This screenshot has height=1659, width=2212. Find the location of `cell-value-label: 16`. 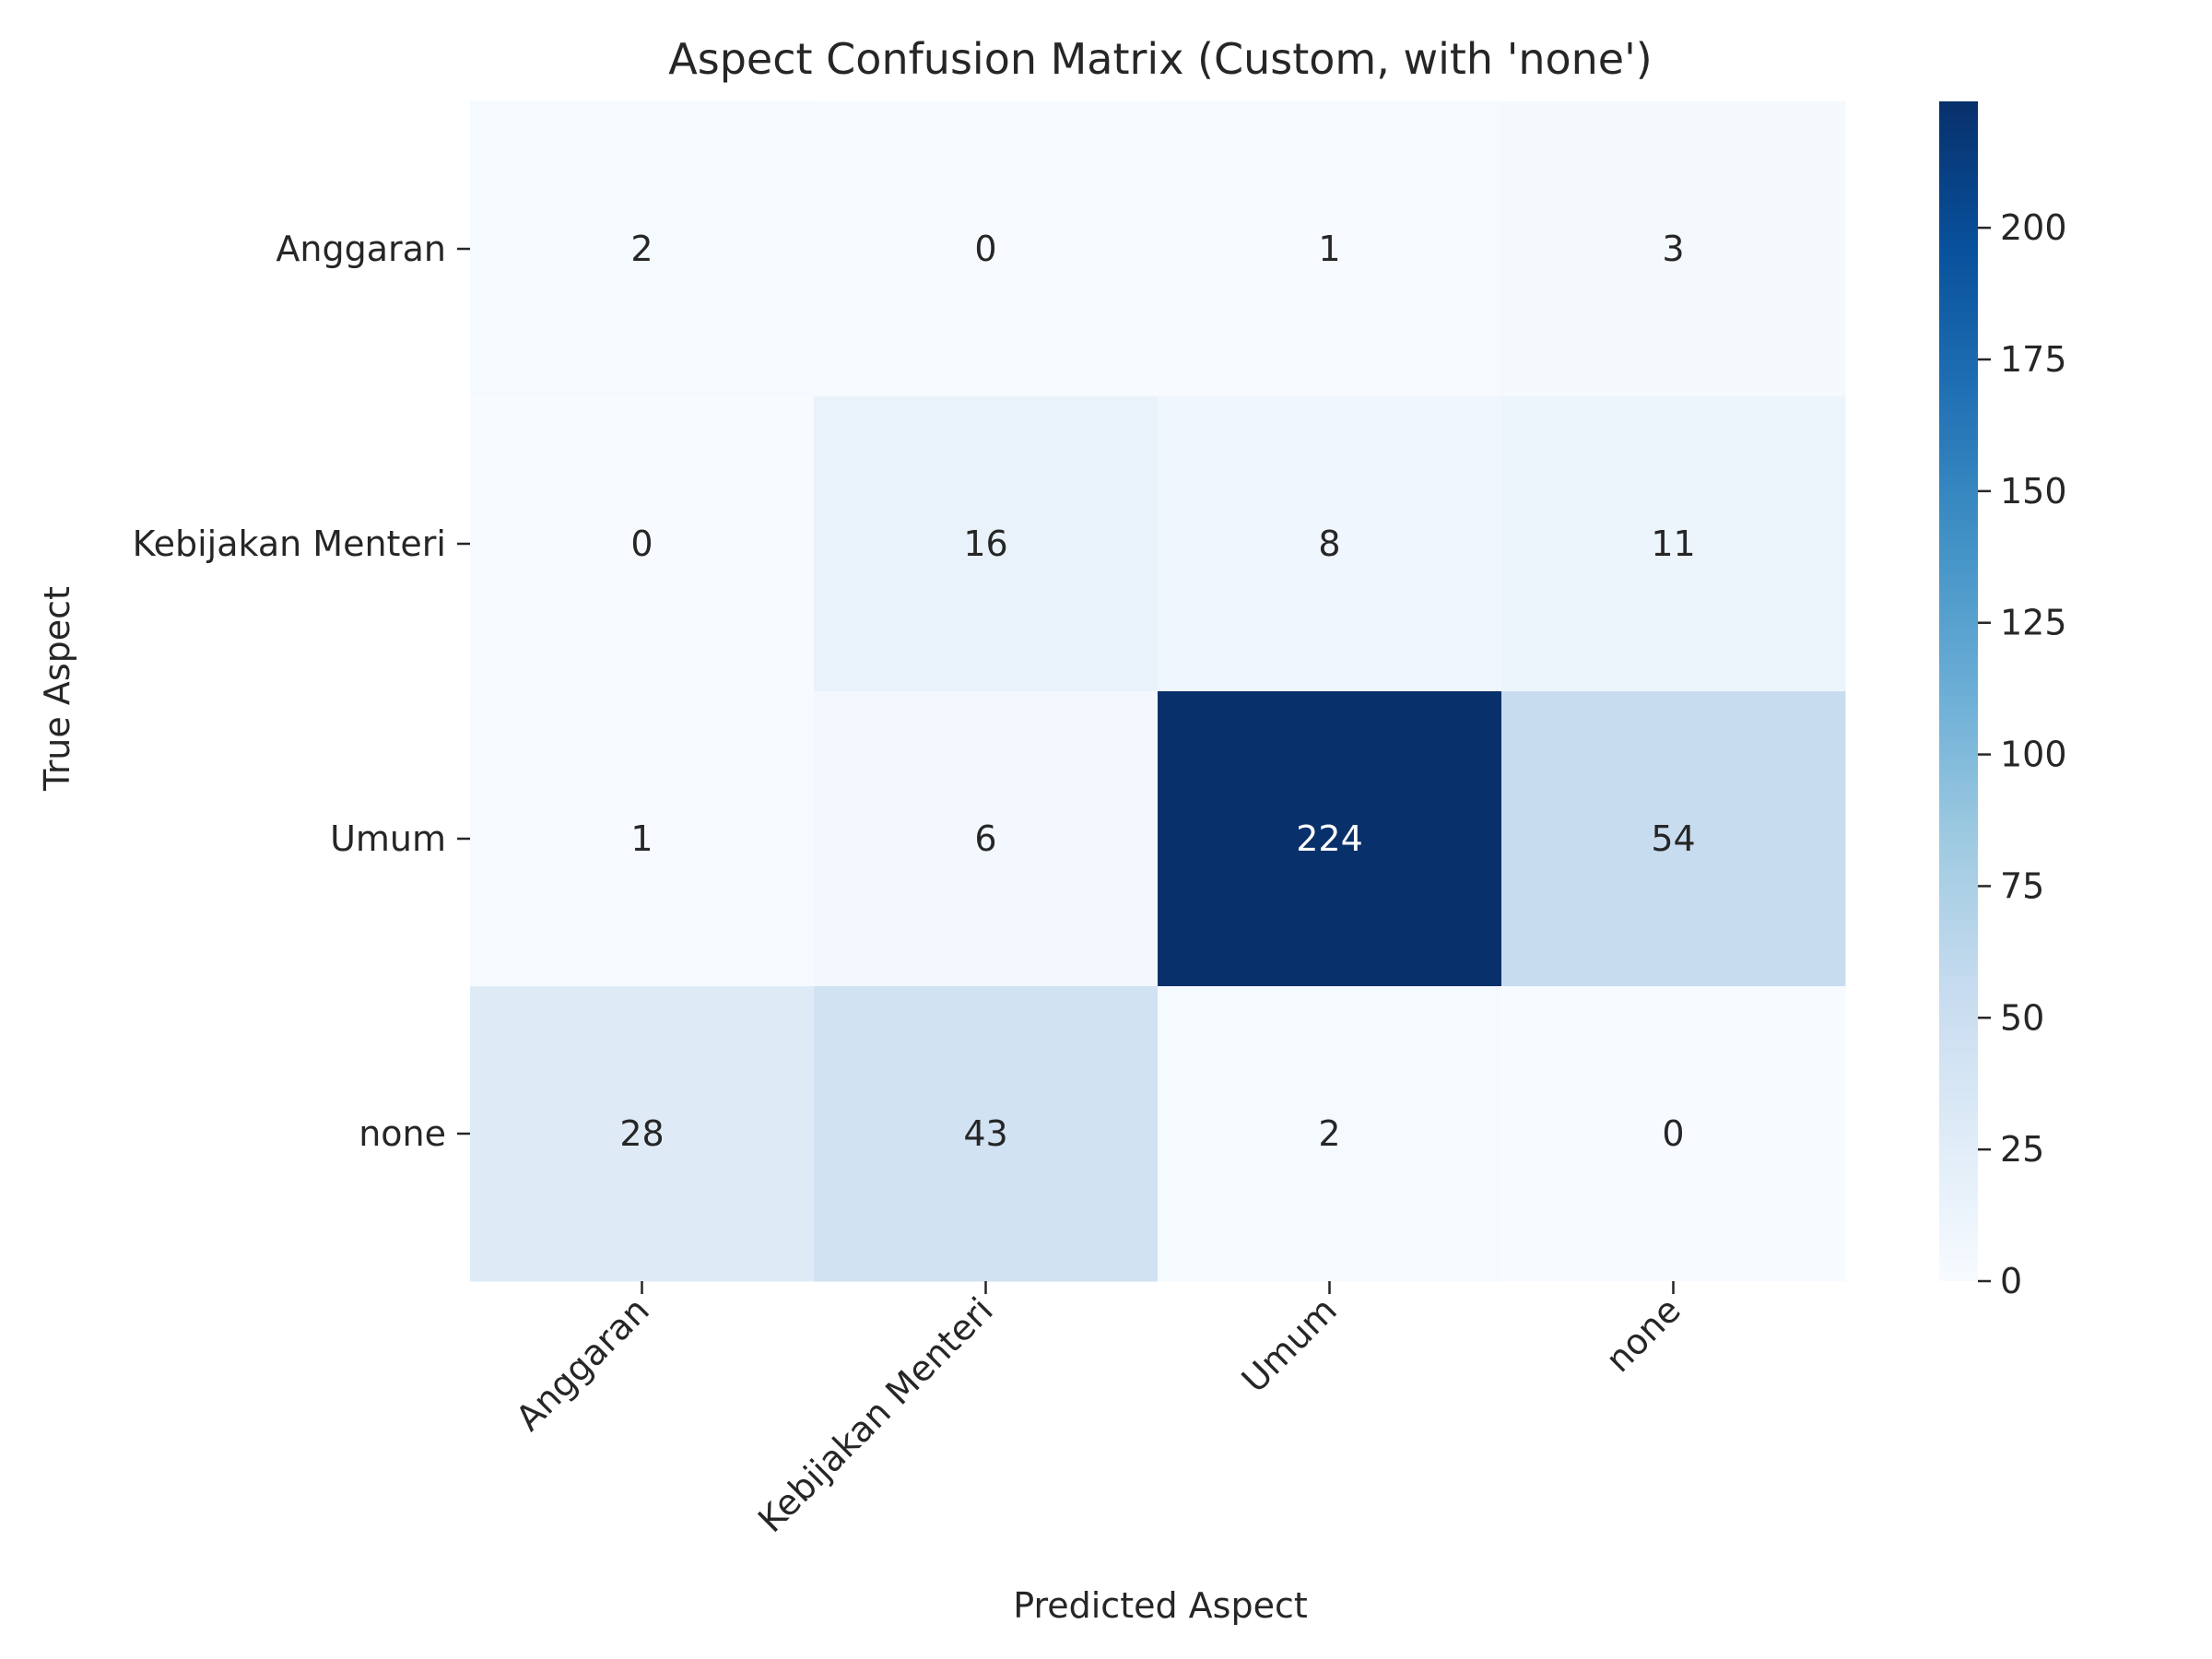

cell-value-label: 16 is located at coordinates (985, 544).